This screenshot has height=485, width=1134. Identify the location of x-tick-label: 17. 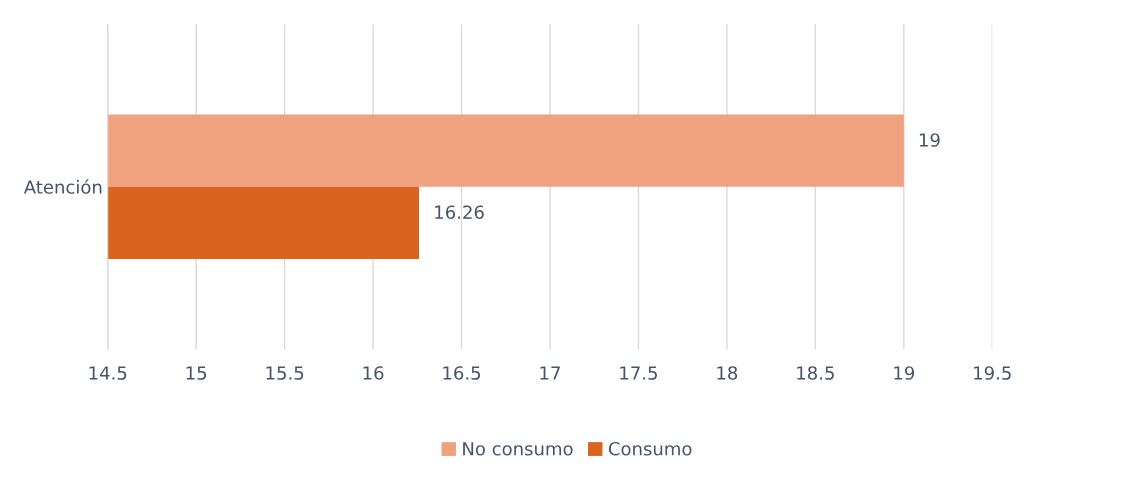
(550, 373).